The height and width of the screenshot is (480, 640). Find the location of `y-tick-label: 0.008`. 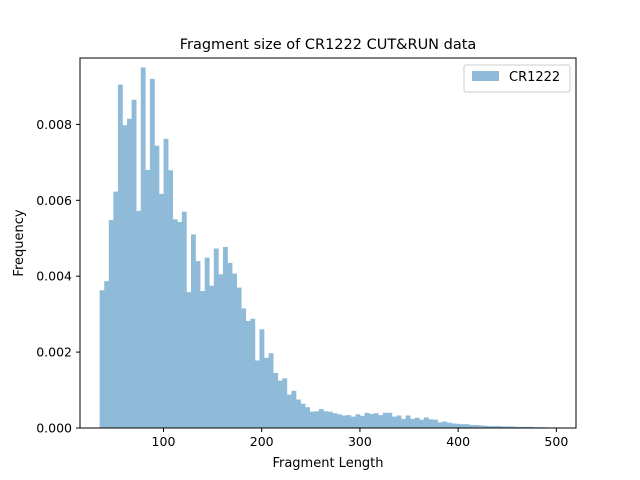

y-tick-label: 0.008 is located at coordinates (54, 124).